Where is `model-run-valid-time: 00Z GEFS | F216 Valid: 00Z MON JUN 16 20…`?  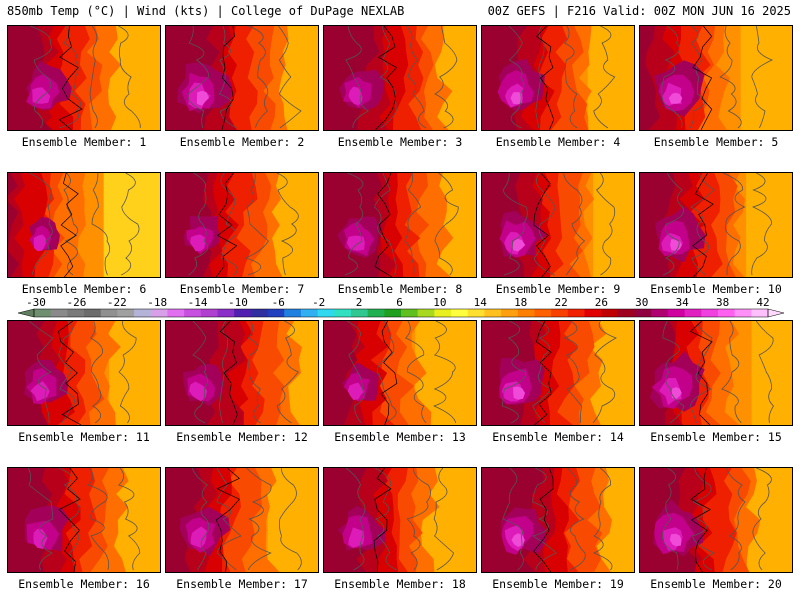
model-run-valid-time: 00Z GEFS | F216 Valid: 00Z MON JUN 16 20… is located at coordinates (639, 11).